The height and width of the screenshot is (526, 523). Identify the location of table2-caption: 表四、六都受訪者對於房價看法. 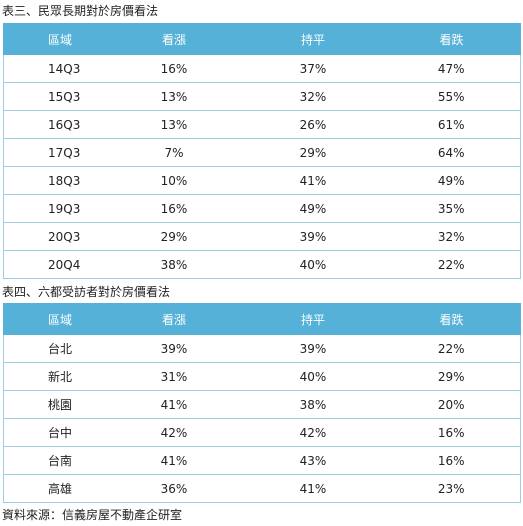
(86, 292).